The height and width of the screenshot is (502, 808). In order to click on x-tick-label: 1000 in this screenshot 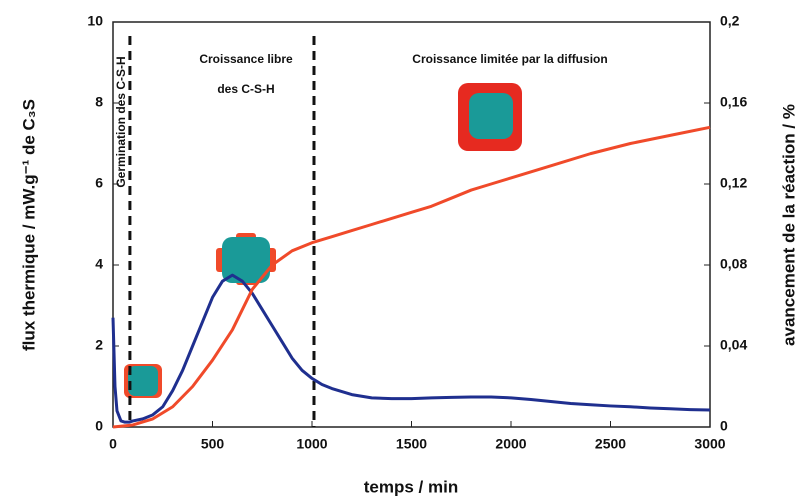, I will do `click(311, 444)`.